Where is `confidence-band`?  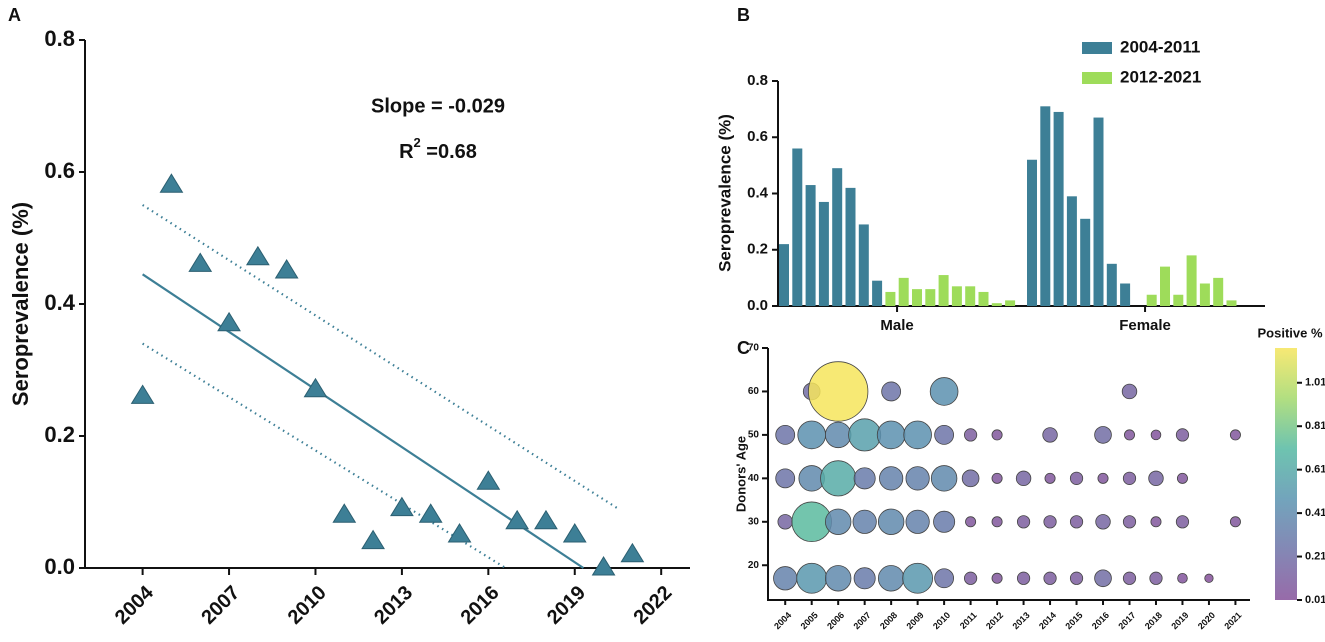
confidence-band is located at coordinates (324, 455).